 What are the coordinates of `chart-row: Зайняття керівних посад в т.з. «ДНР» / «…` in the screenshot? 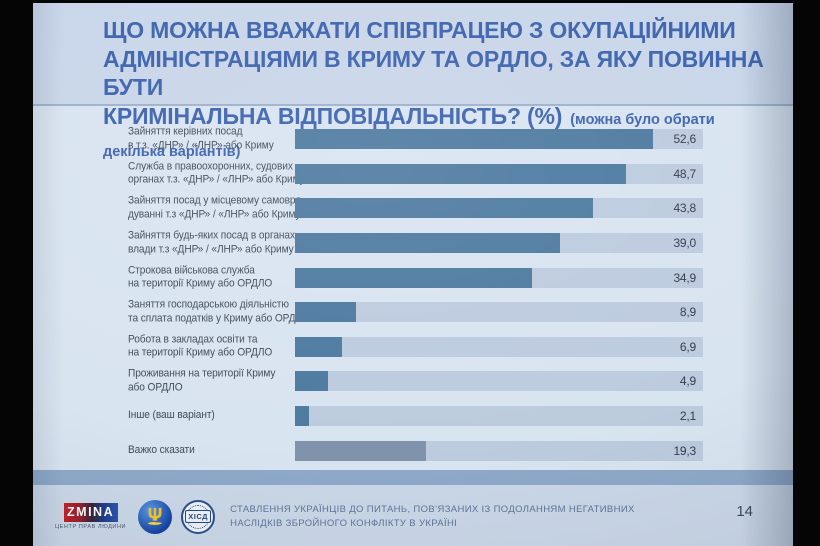 It's located at (413, 139).